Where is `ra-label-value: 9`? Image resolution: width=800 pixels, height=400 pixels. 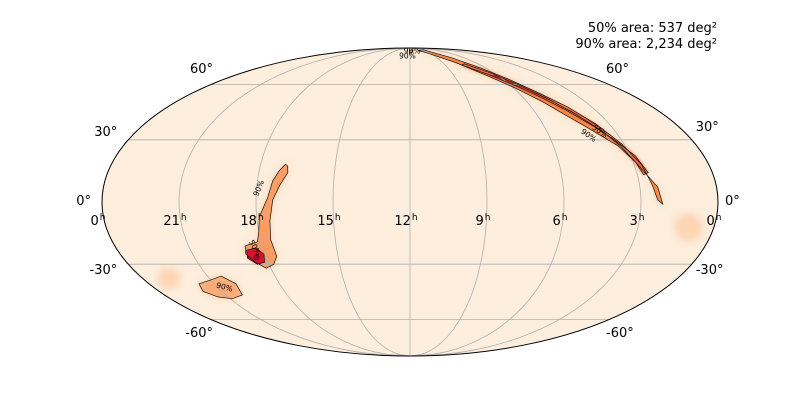 ra-label-value: 9 is located at coordinates (480, 221).